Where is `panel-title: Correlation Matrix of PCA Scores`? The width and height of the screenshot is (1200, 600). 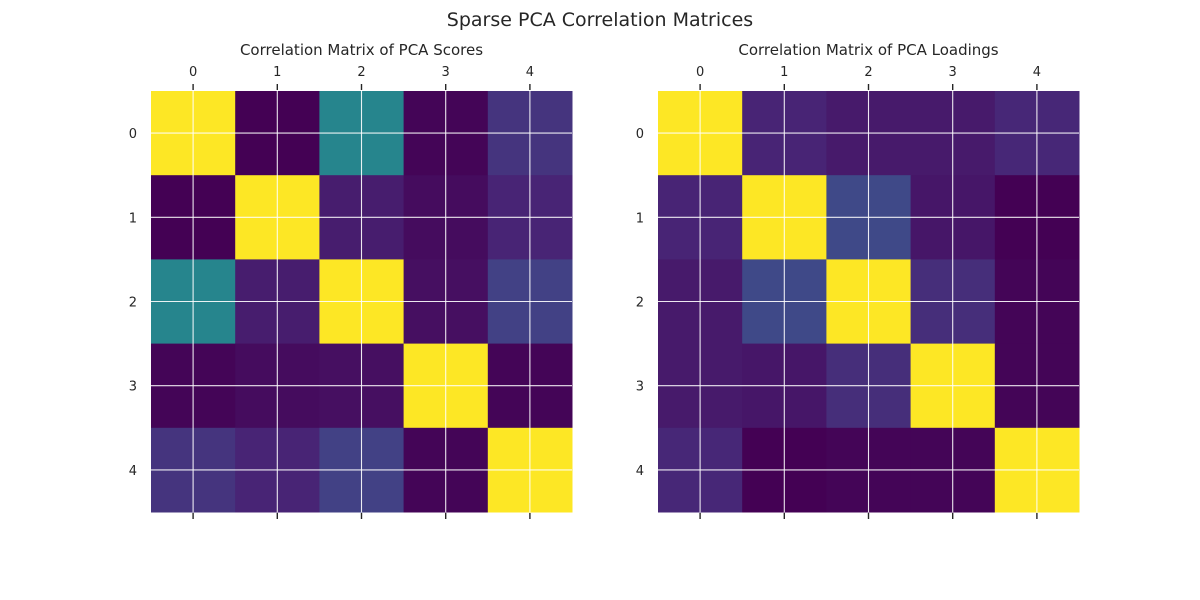 panel-title: Correlation Matrix of PCA Scores is located at coordinates (361, 50).